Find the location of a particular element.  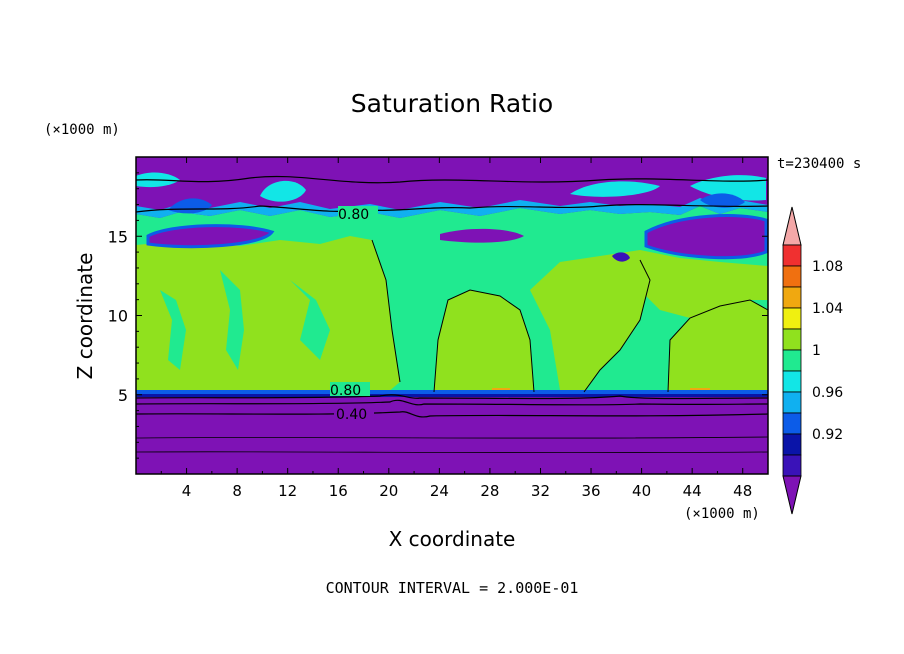

y-unit-label: (×1000 m) is located at coordinates (82, 130).